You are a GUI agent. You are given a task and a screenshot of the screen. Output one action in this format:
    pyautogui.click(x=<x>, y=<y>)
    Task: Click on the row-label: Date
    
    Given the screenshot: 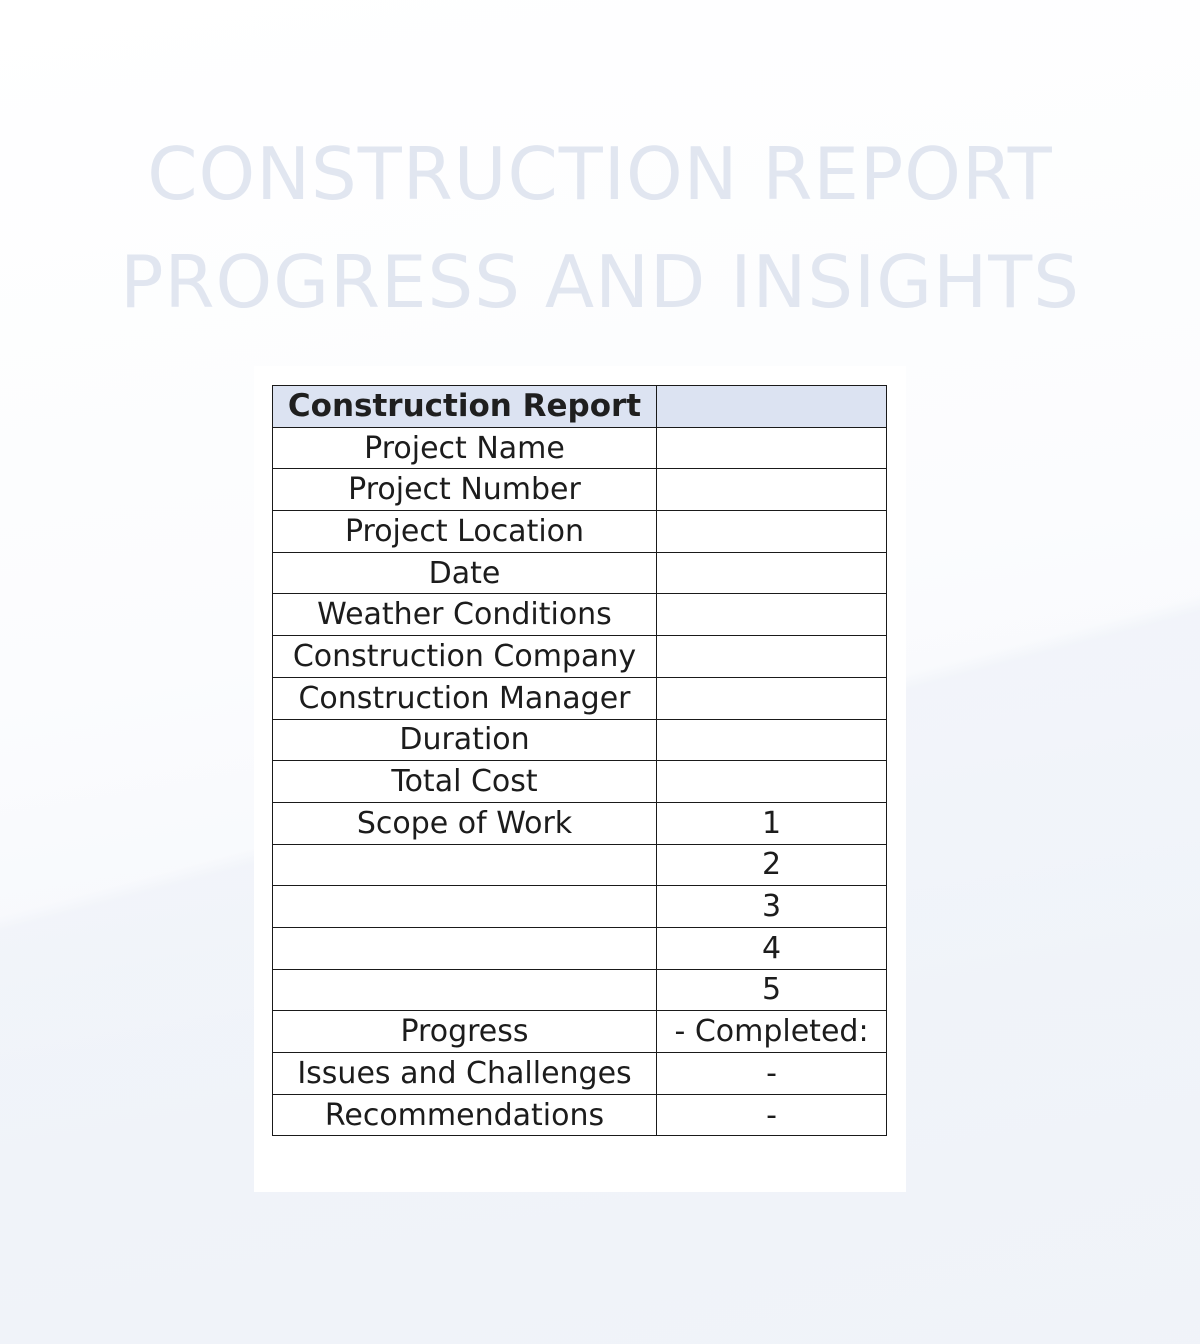 What is the action you would take?
    pyautogui.click(x=464, y=573)
    